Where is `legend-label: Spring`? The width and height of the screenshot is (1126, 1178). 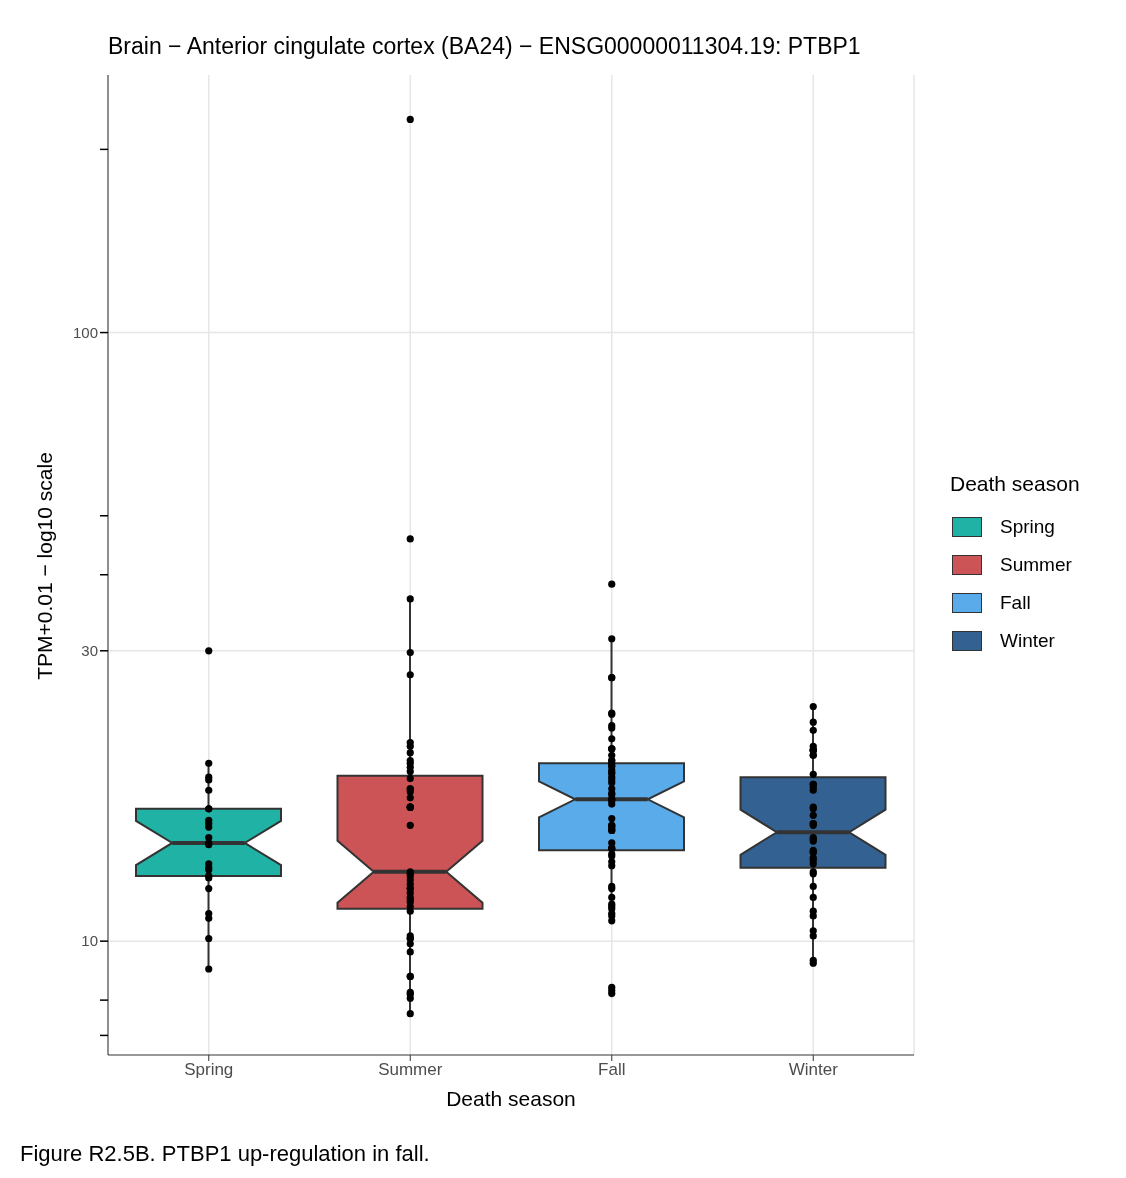
legend-label: Spring is located at coordinates (1027, 527).